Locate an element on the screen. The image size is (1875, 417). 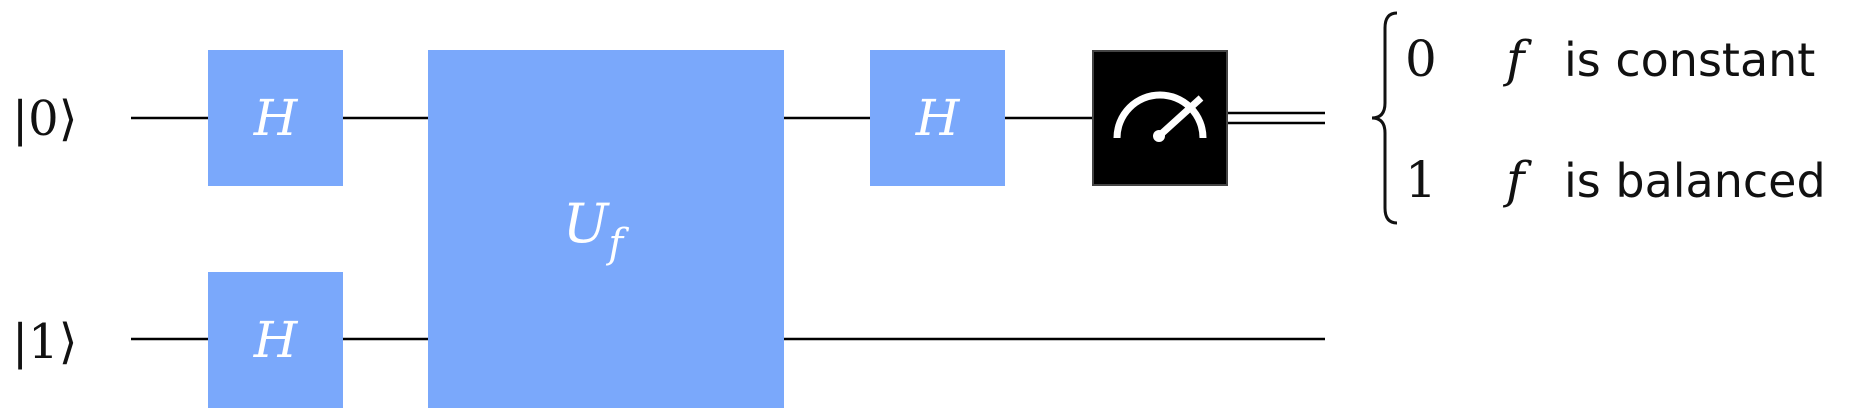
outcome-value-1: 1 is located at coordinates (1421, 180).